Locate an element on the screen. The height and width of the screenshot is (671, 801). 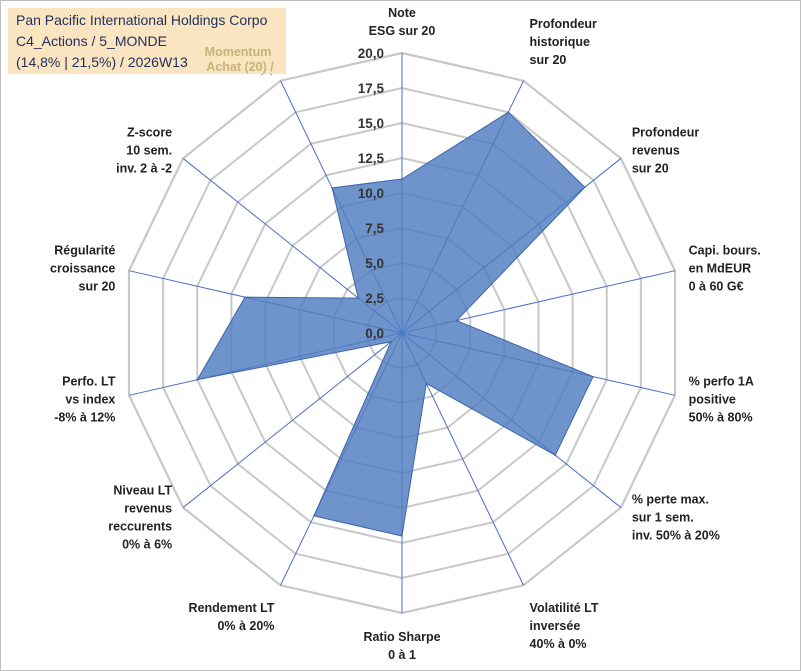
tick-label: 7,5 is located at coordinates (374, 228).